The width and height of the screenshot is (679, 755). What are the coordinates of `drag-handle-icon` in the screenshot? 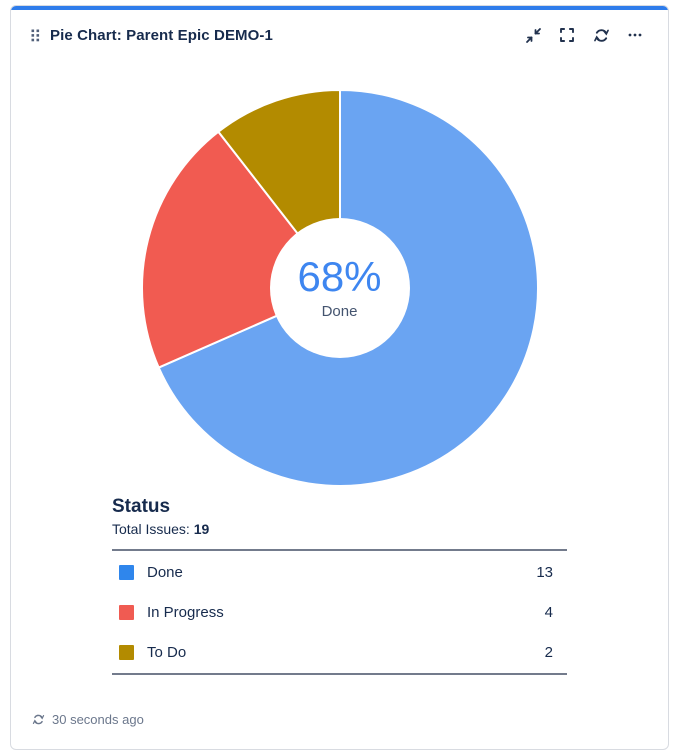 It's located at (35, 35).